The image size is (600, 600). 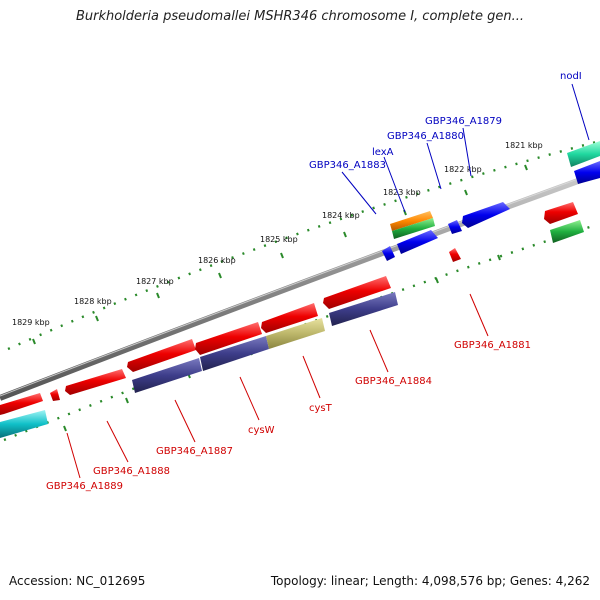 I want to click on gene-label-GBP346_A1884: GBP346_A1884, so click(x=393, y=381).